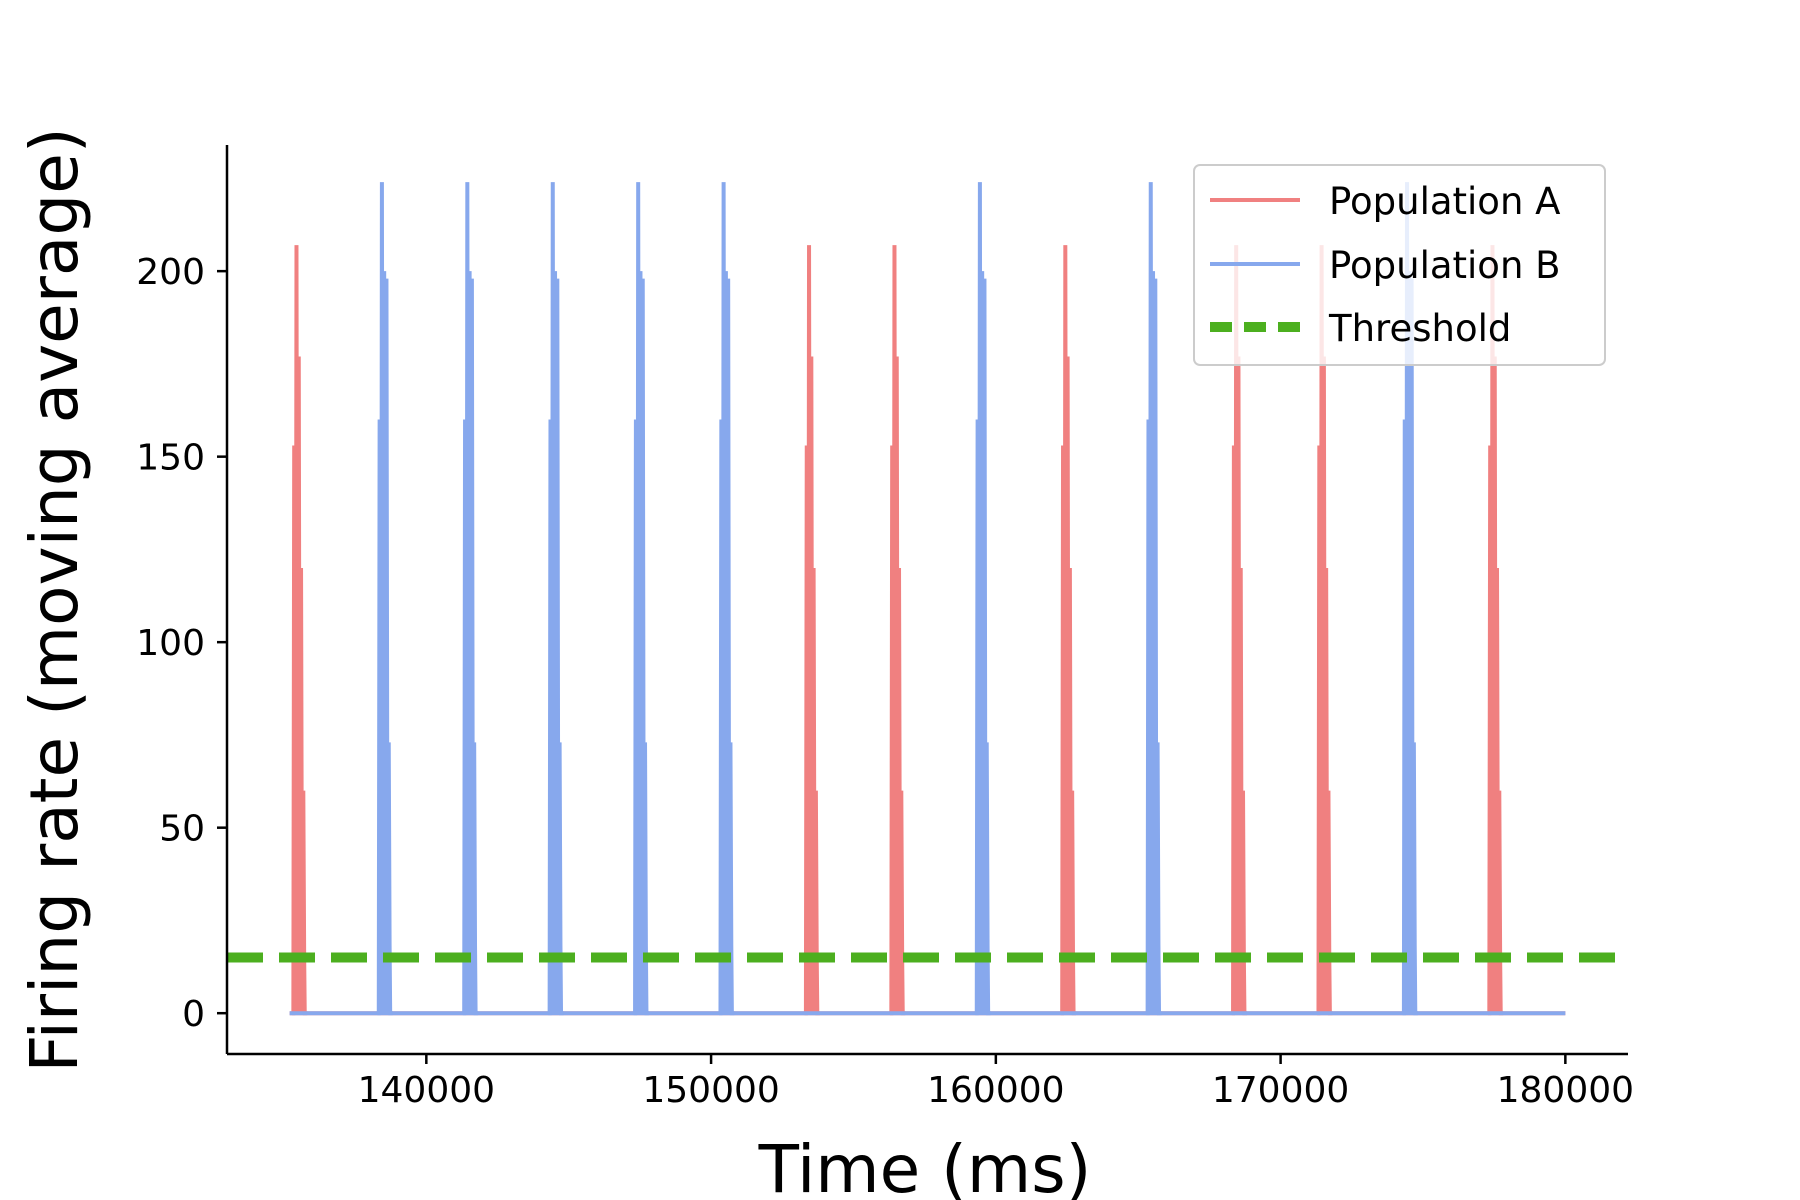  Describe the element at coordinates (193, 1014) in the screenshot. I see `y-tick-label: 0` at that location.